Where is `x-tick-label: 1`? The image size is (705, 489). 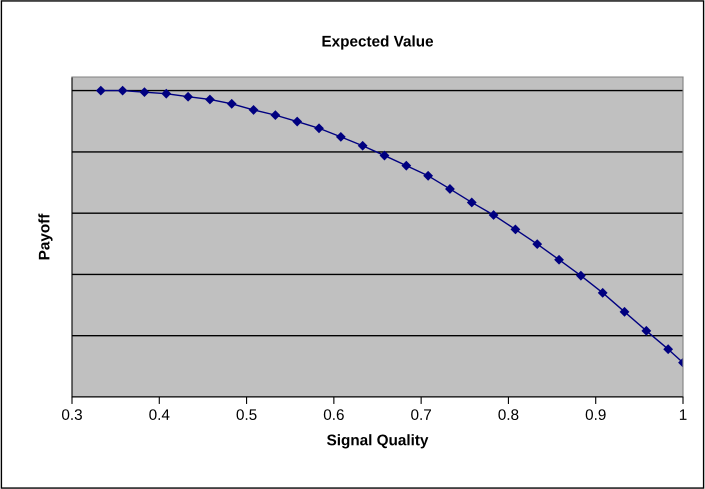 x-tick-label: 1 is located at coordinates (683, 414).